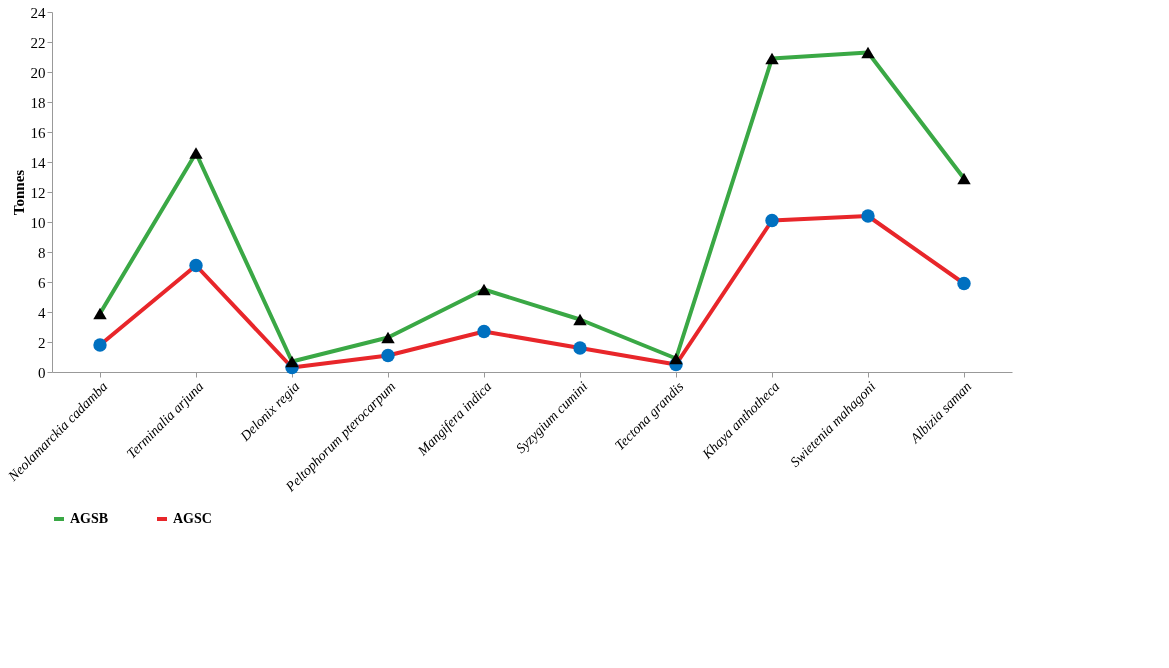 Image resolution: width=1169 pixels, height=668 pixels. Describe the element at coordinates (89, 518) in the screenshot. I see `legend-label: AGSB` at that location.